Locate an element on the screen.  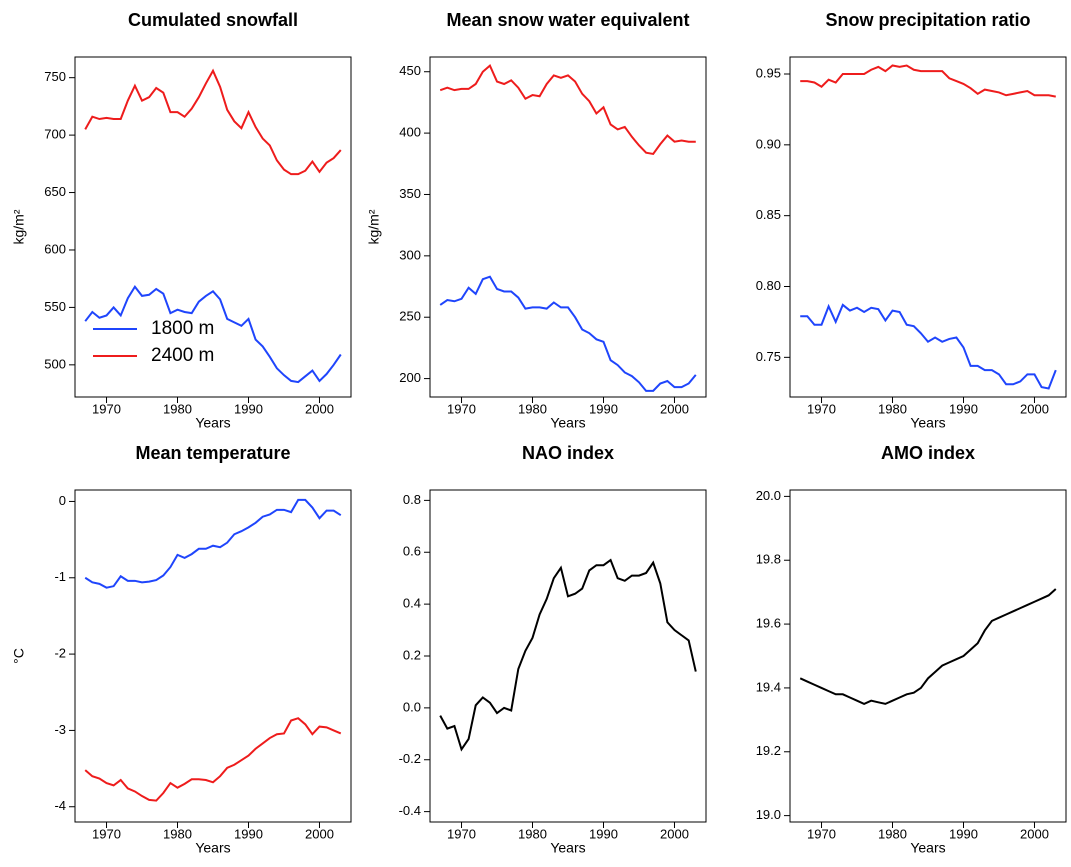
y-tick-label: 350 is located at coordinates (410, 193).